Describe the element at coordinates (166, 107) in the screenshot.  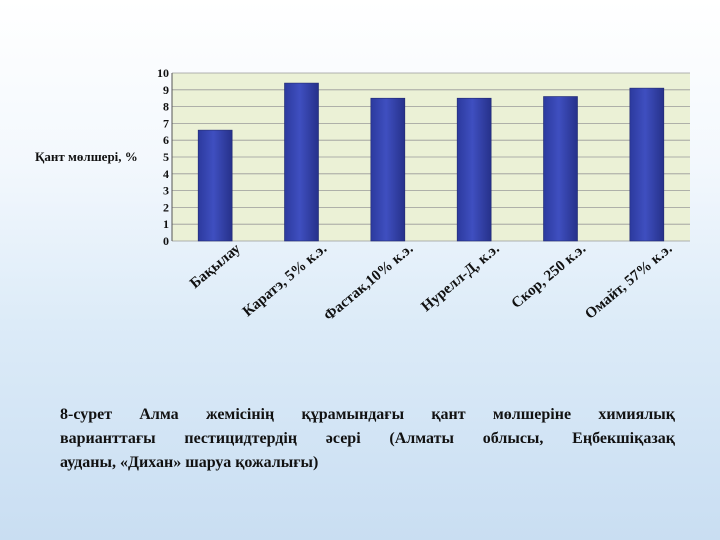
I see `y-tick-label: 8` at that location.